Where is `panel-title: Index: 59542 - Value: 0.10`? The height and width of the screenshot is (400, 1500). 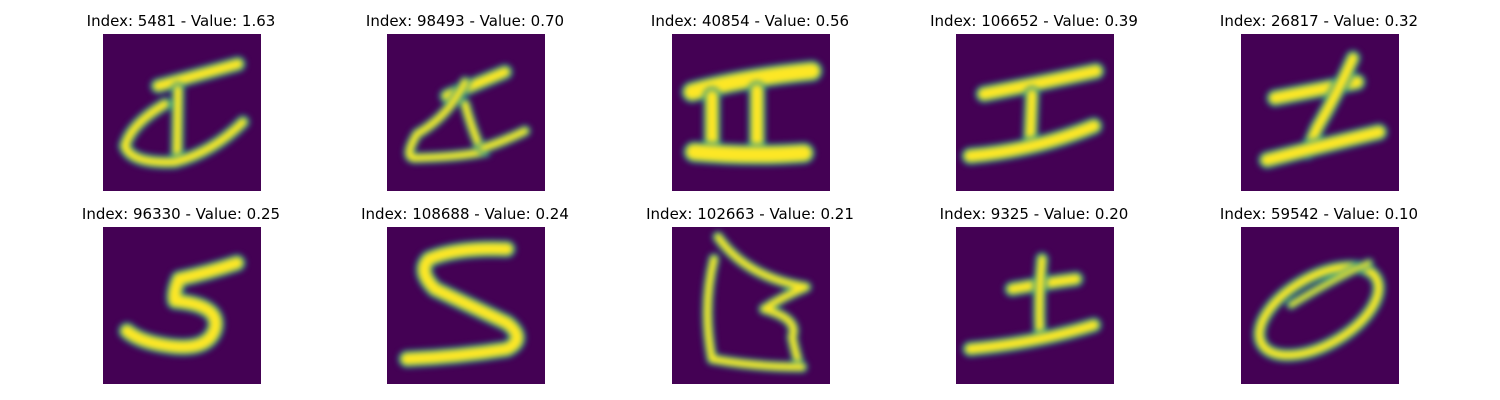
panel-title: Index: 59542 - Value: 0.10 is located at coordinates (1319, 214).